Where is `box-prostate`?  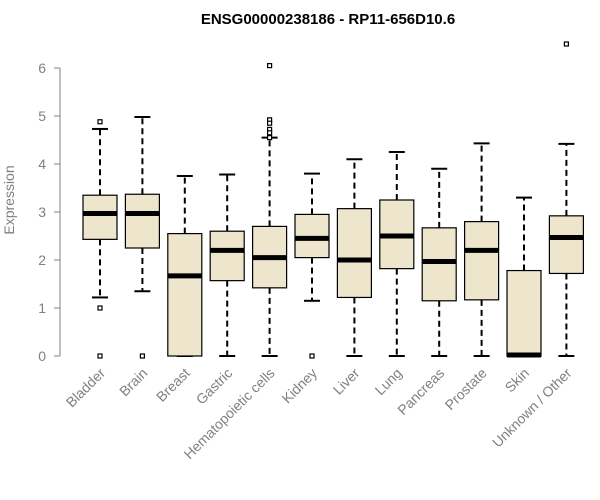 box-prostate is located at coordinates (482, 249).